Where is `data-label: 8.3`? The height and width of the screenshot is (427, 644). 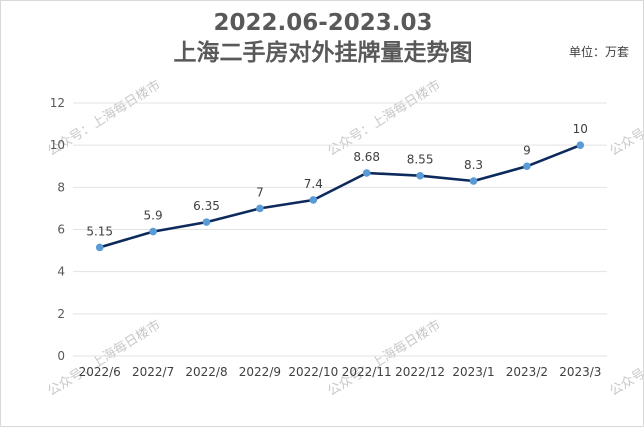 data-label: 8.3 is located at coordinates (473, 165).